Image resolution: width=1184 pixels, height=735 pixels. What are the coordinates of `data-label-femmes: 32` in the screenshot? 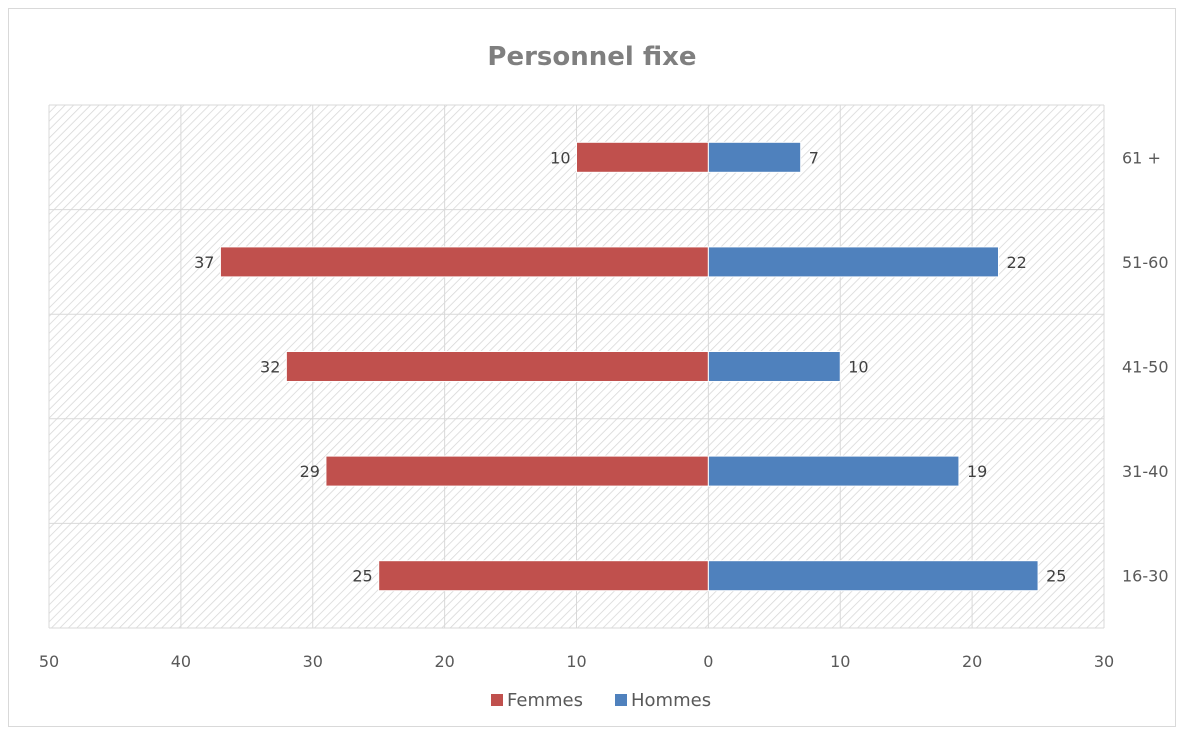 It's located at (270, 367).